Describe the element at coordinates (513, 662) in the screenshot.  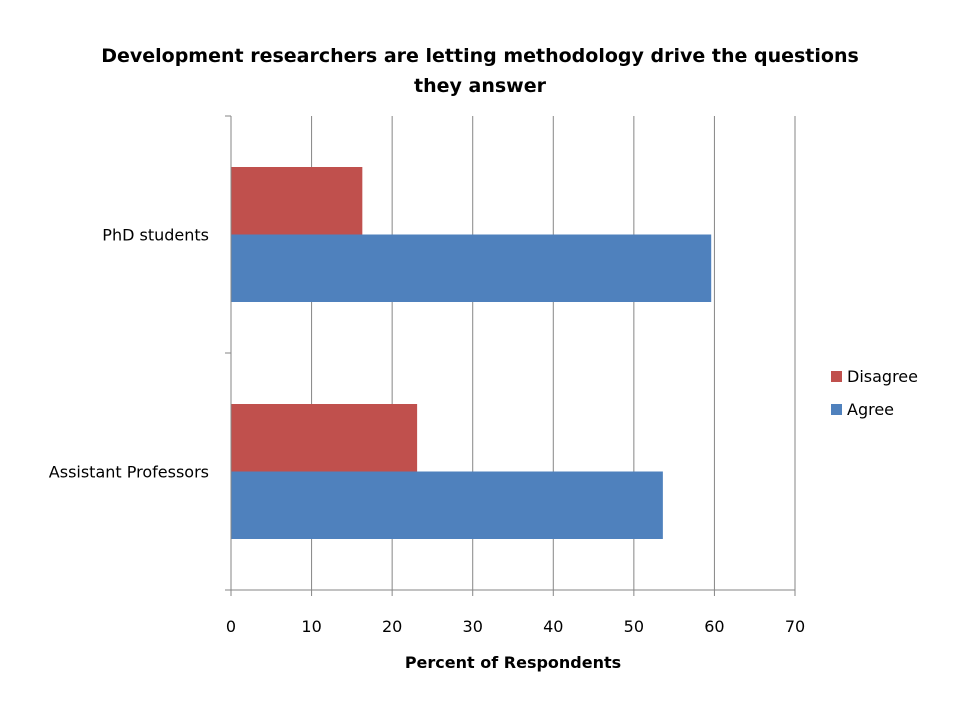
I see `x-axis-title: Percent of Respondents` at that location.